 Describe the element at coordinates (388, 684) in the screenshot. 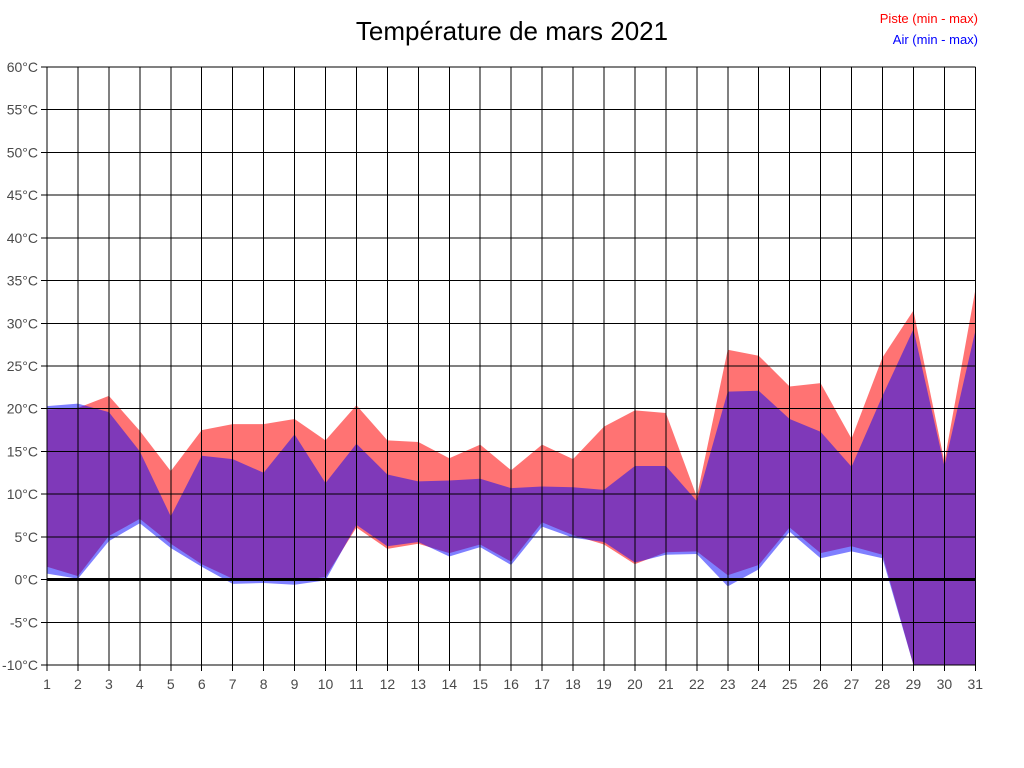

I see `x-tick-label: 12` at that location.